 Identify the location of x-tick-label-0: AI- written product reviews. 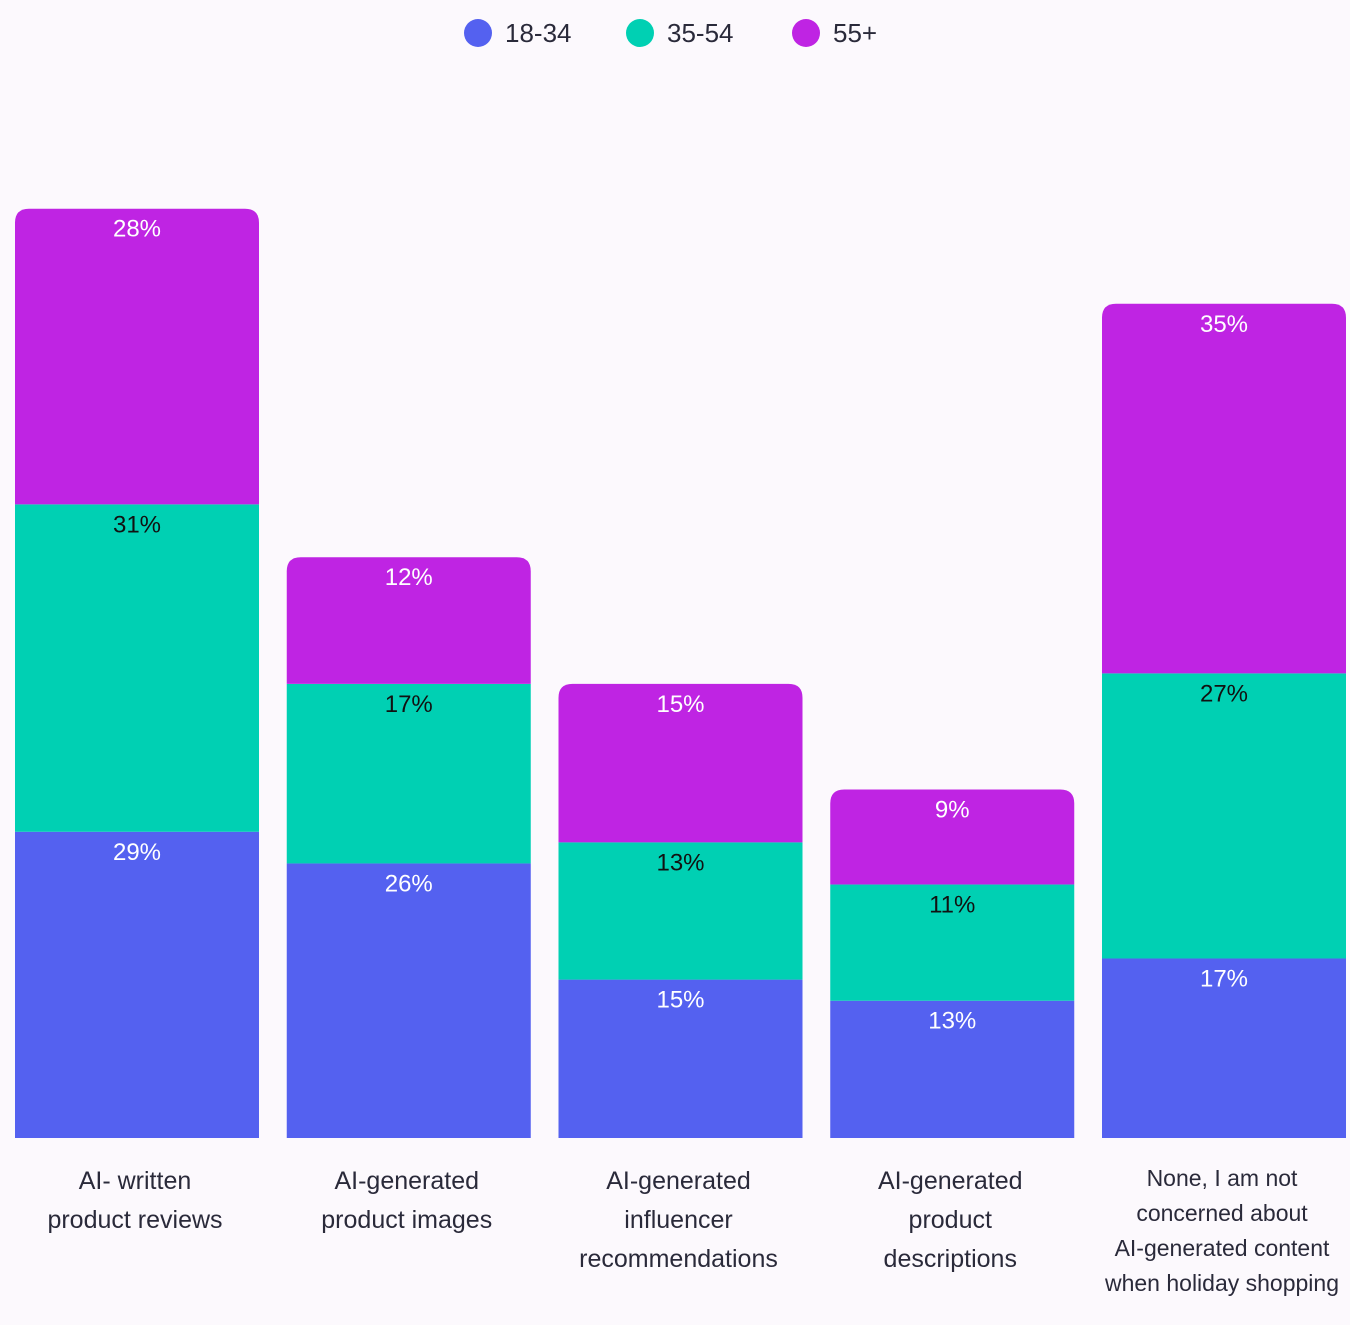
(134, 1200).